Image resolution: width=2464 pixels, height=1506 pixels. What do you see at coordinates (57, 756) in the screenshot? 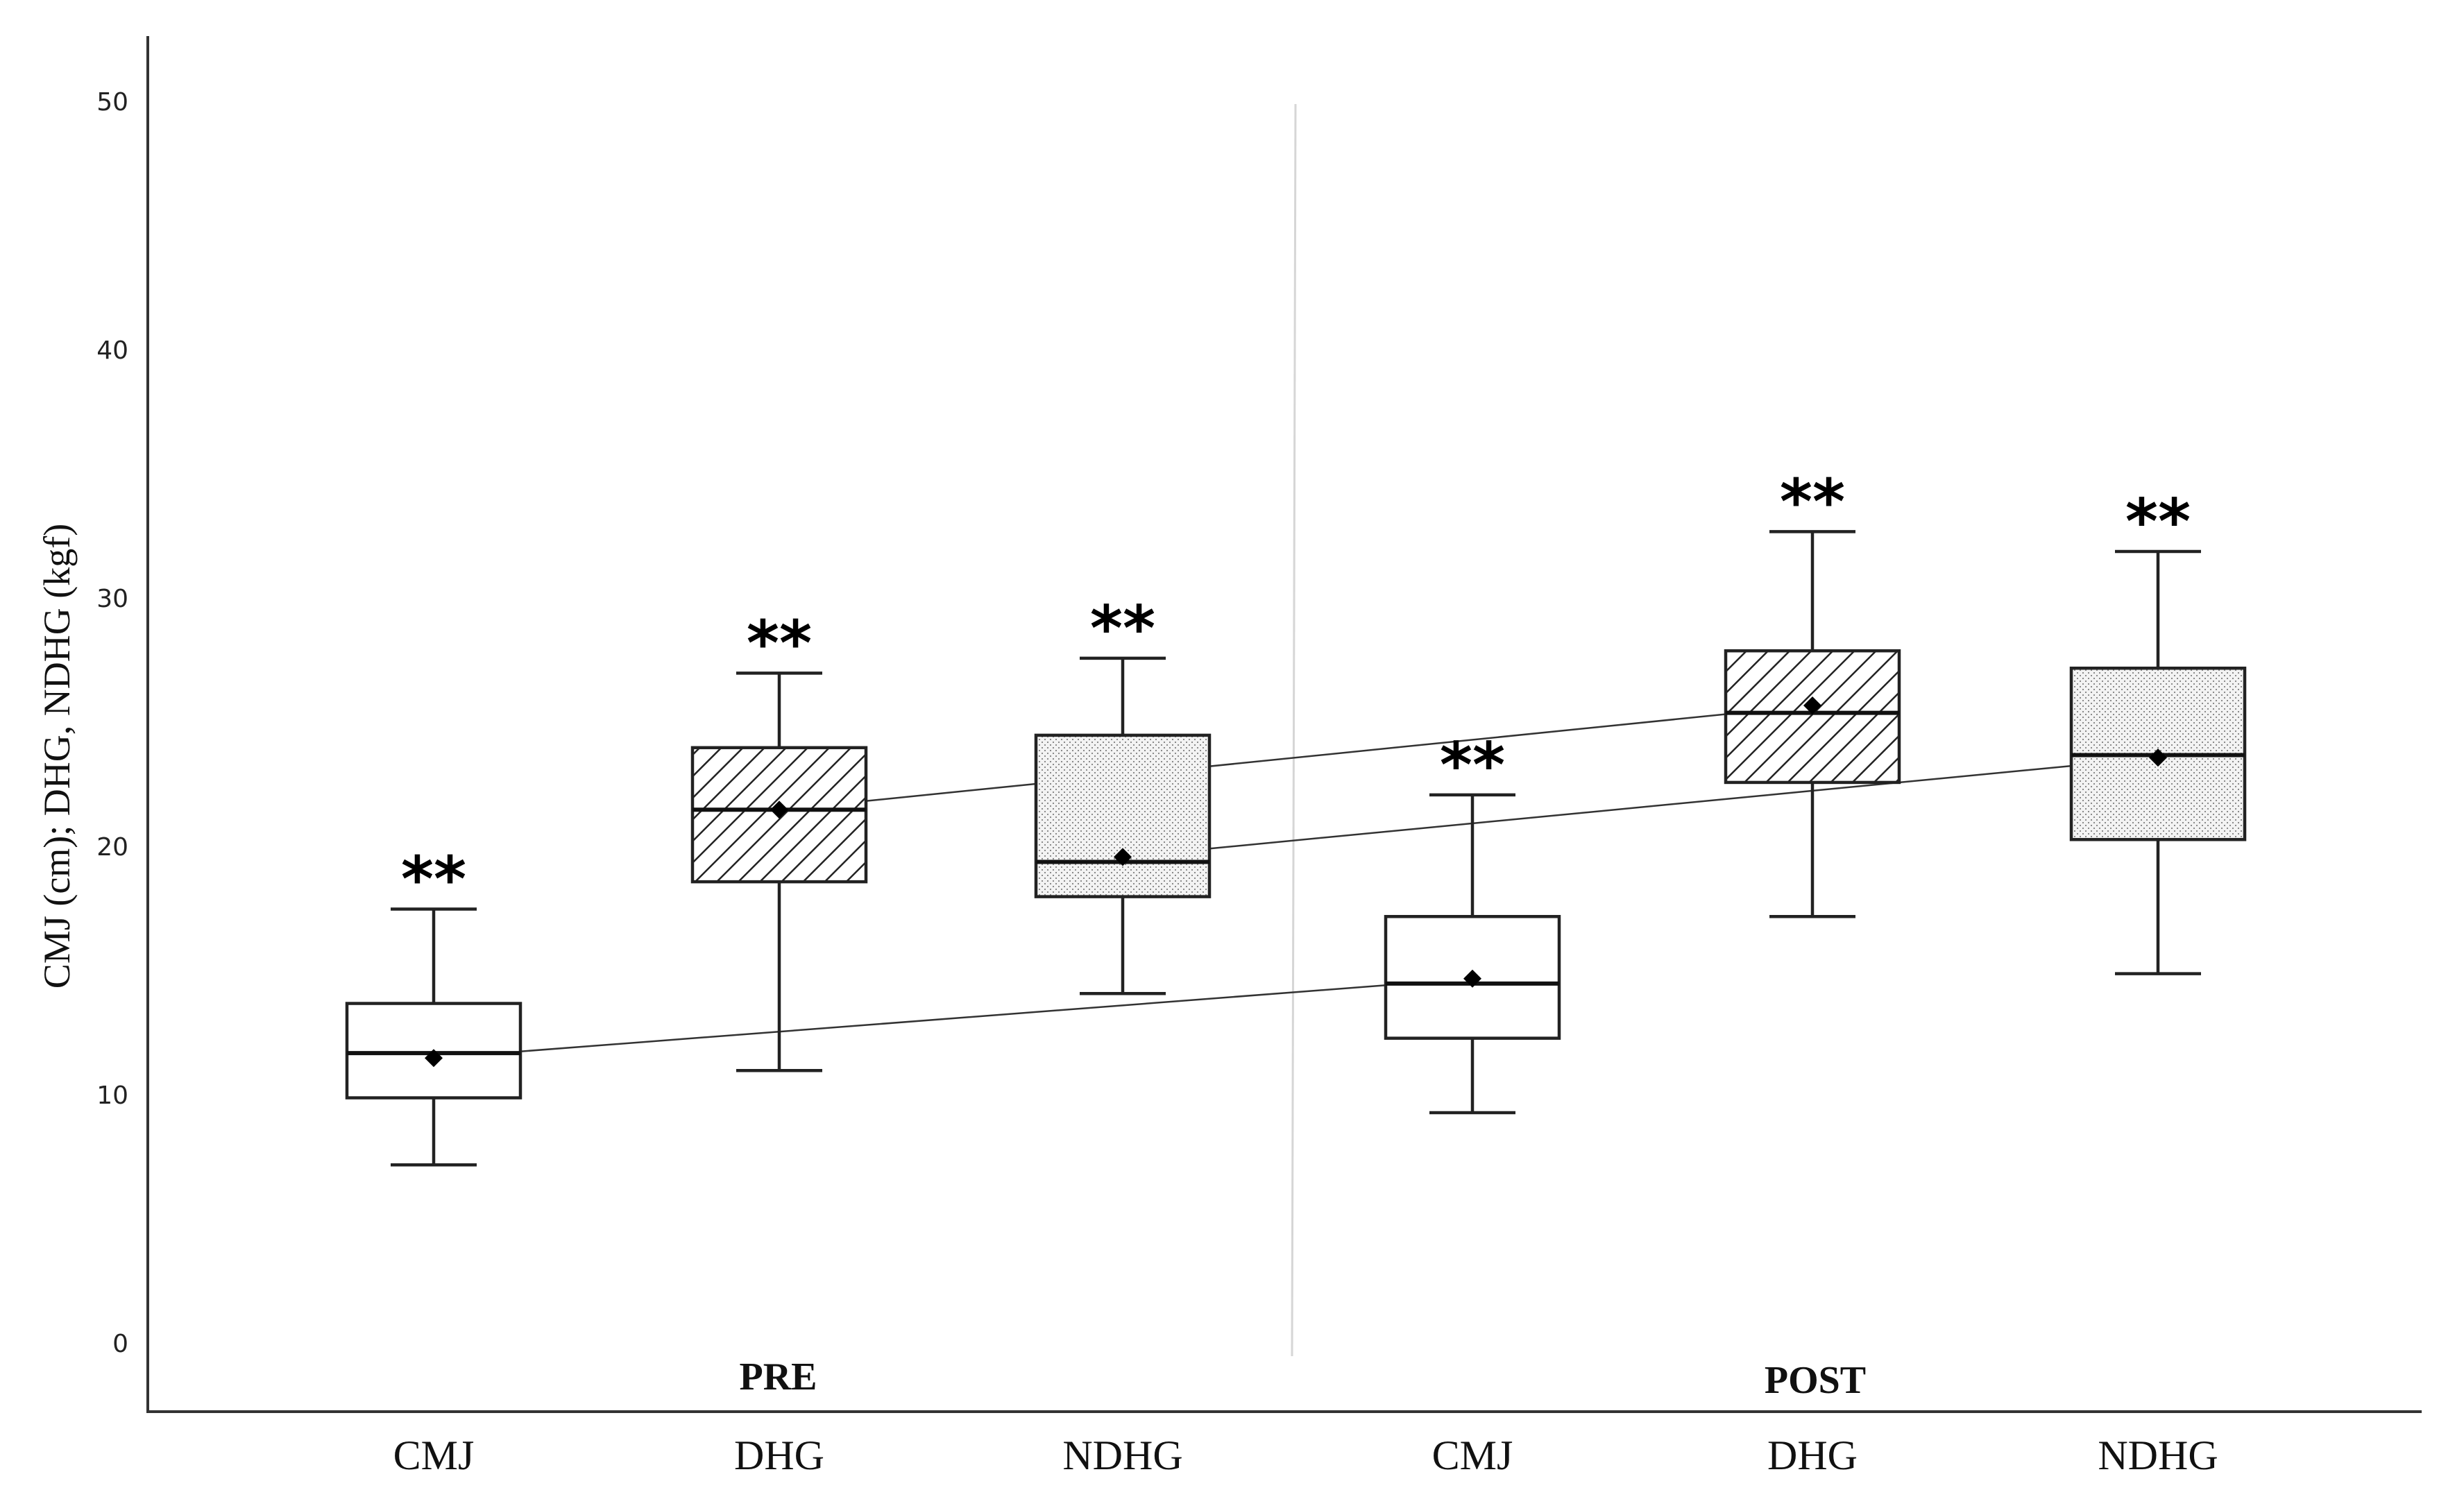
I see `y-axis-label: CMJ (cm); DHG, NDHG (kgf)` at bounding box center [57, 756].